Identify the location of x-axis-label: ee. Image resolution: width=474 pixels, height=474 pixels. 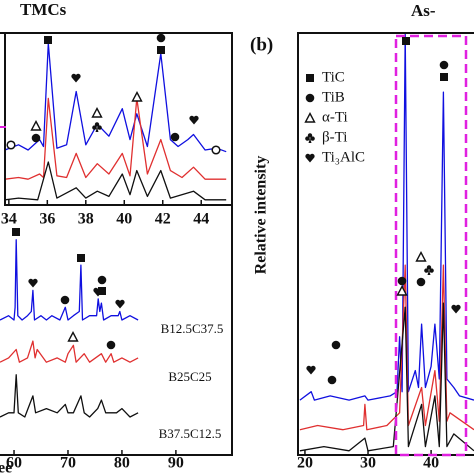
(6, 467).